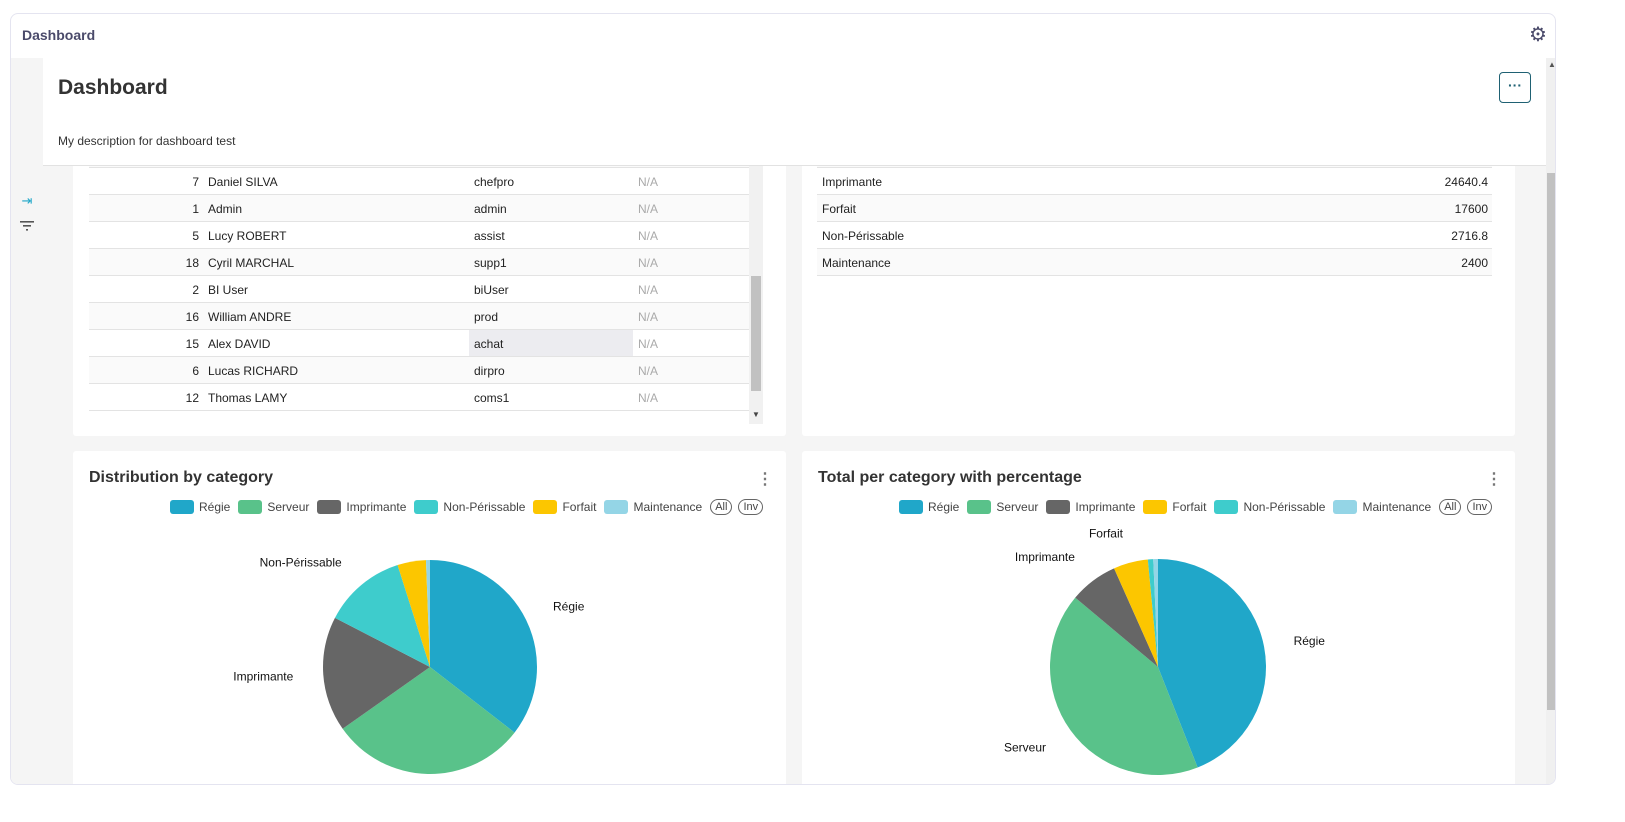 The height and width of the screenshot is (822, 1625). What do you see at coordinates (192, 317) in the screenshot?
I see `user-id: 16` at bounding box center [192, 317].